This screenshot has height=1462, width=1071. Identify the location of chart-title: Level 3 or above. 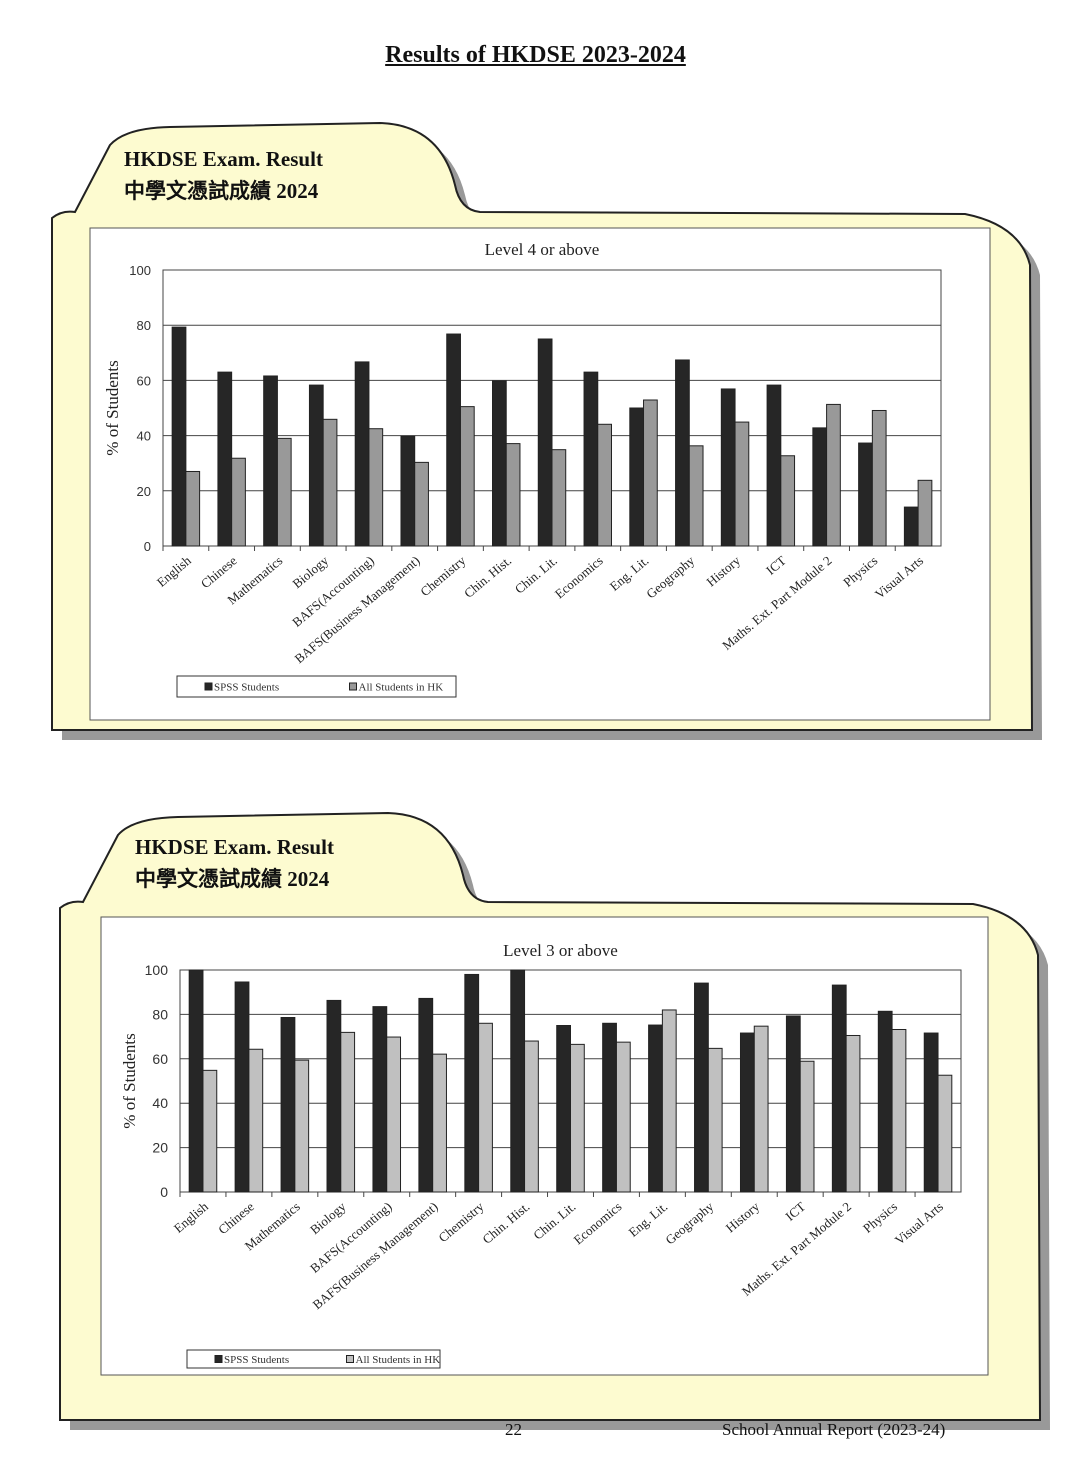
(560, 950).